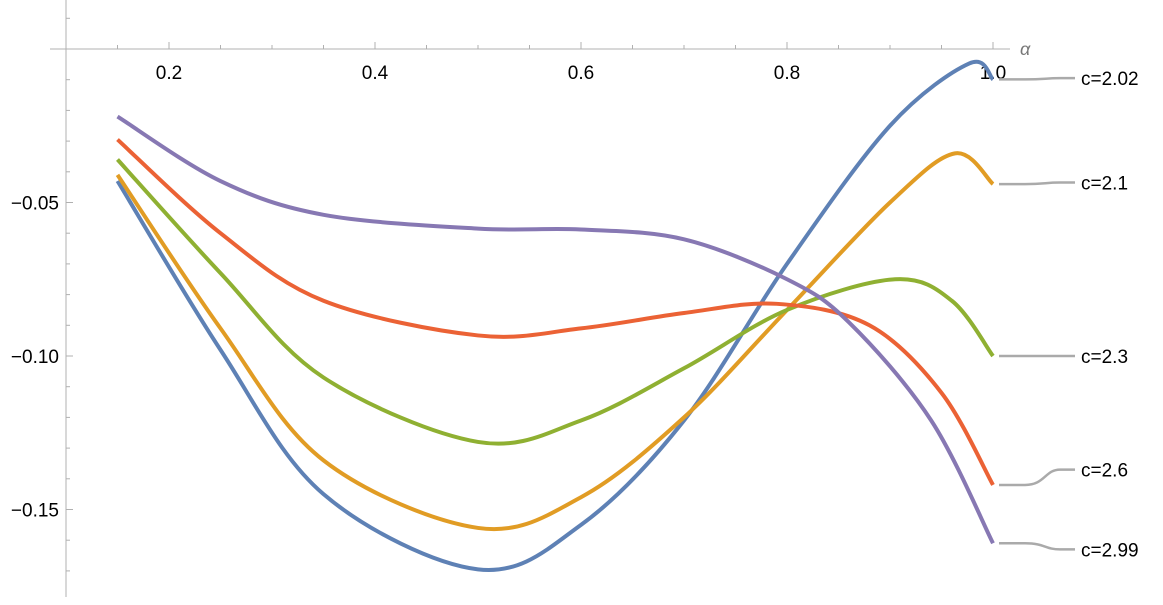 The height and width of the screenshot is (605, 1163). Describe the element at coordinates (375, 73) in the screenshot. I see `x-tick-label: 0.4` at that location.